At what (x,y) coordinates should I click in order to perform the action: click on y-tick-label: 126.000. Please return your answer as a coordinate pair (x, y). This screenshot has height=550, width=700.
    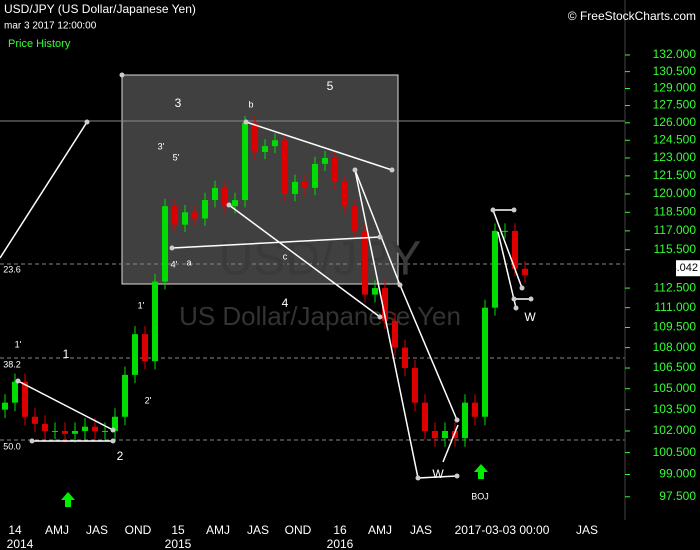
    Looking at the image, I should click on (675, 122).